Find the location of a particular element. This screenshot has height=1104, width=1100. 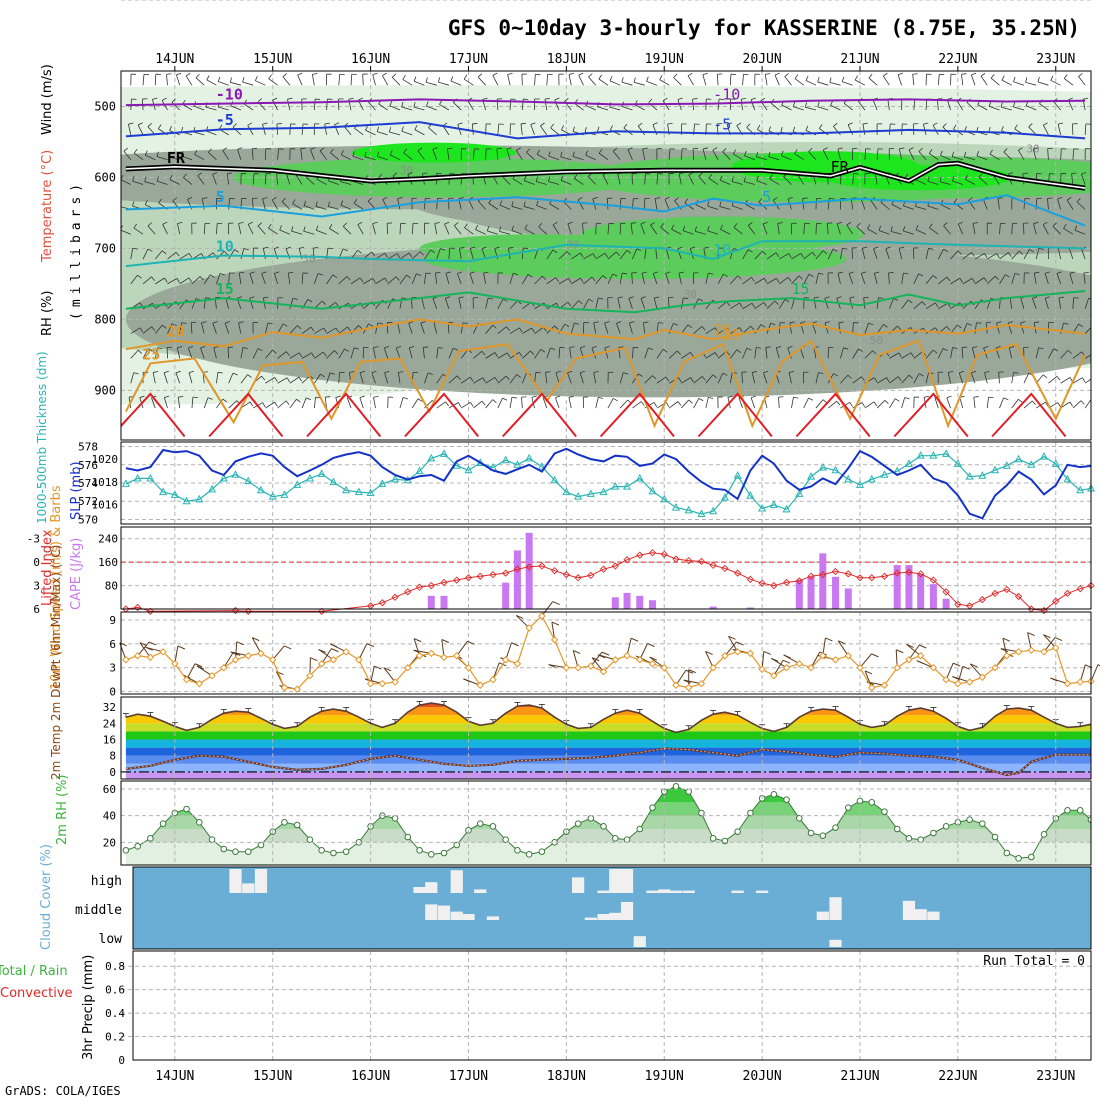

wind10-tick: 0 is located at coordinates (112, 692).